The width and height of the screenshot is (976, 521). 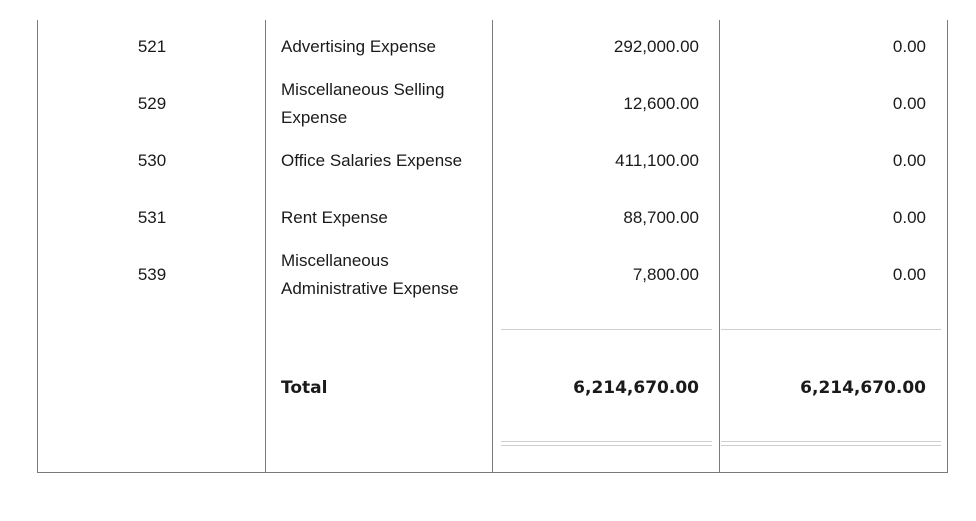 I want to click on account-name: Advertising Expense, so click(x=358, y=46).